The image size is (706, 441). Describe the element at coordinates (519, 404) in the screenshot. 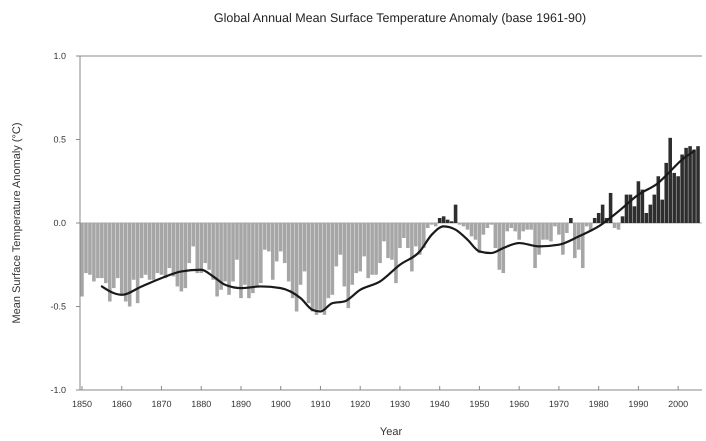

I see `x-tick-label: 1960` at that location.